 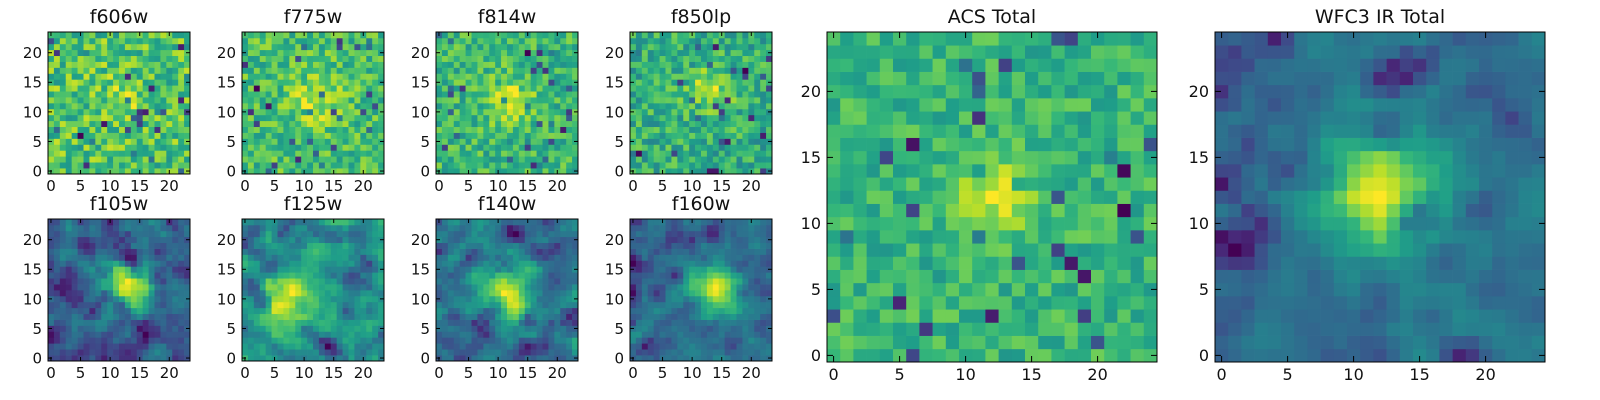 I want to click on axes-frame, so click(x=313, y=103).